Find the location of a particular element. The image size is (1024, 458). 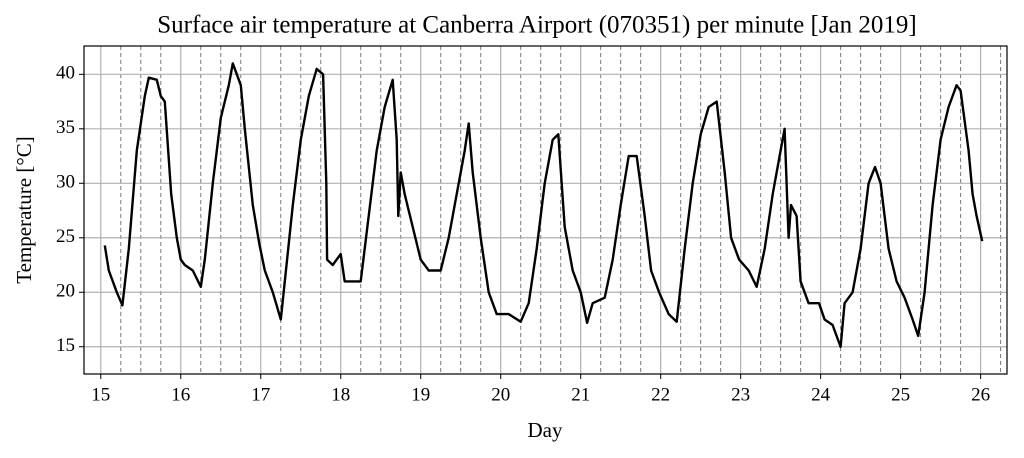

y-tick-label: 40 is located at coordinates (65, 73).